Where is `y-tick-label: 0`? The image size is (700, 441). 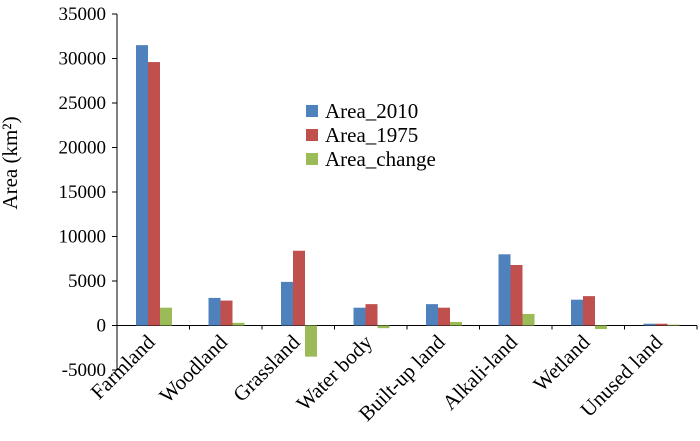
y-tick-label: 0 is located at coordinates (102, 326).